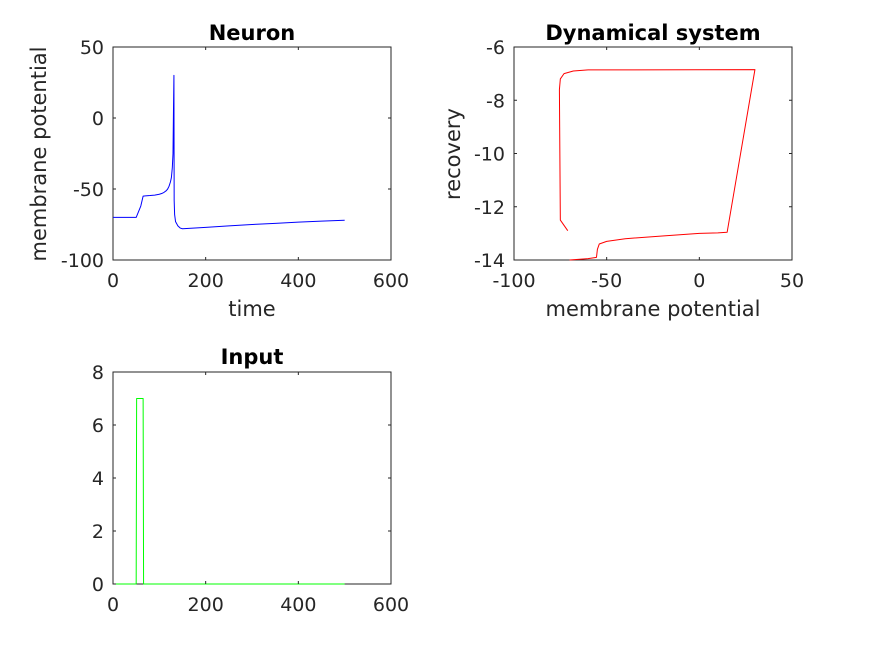 This screenshot has height=656, width=875. What do you see at coordinates (513, 281) in the screenshot?
I see `x-tick-label: -100` at bounding box center [513, 281].